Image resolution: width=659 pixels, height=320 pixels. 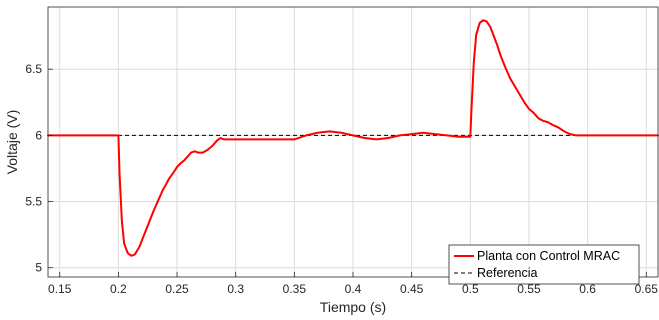 What do you see at coordinates (507, 273) in the screenshot?
I see `legend-label-referencia: Referencia` at bounding box center [507, 273].